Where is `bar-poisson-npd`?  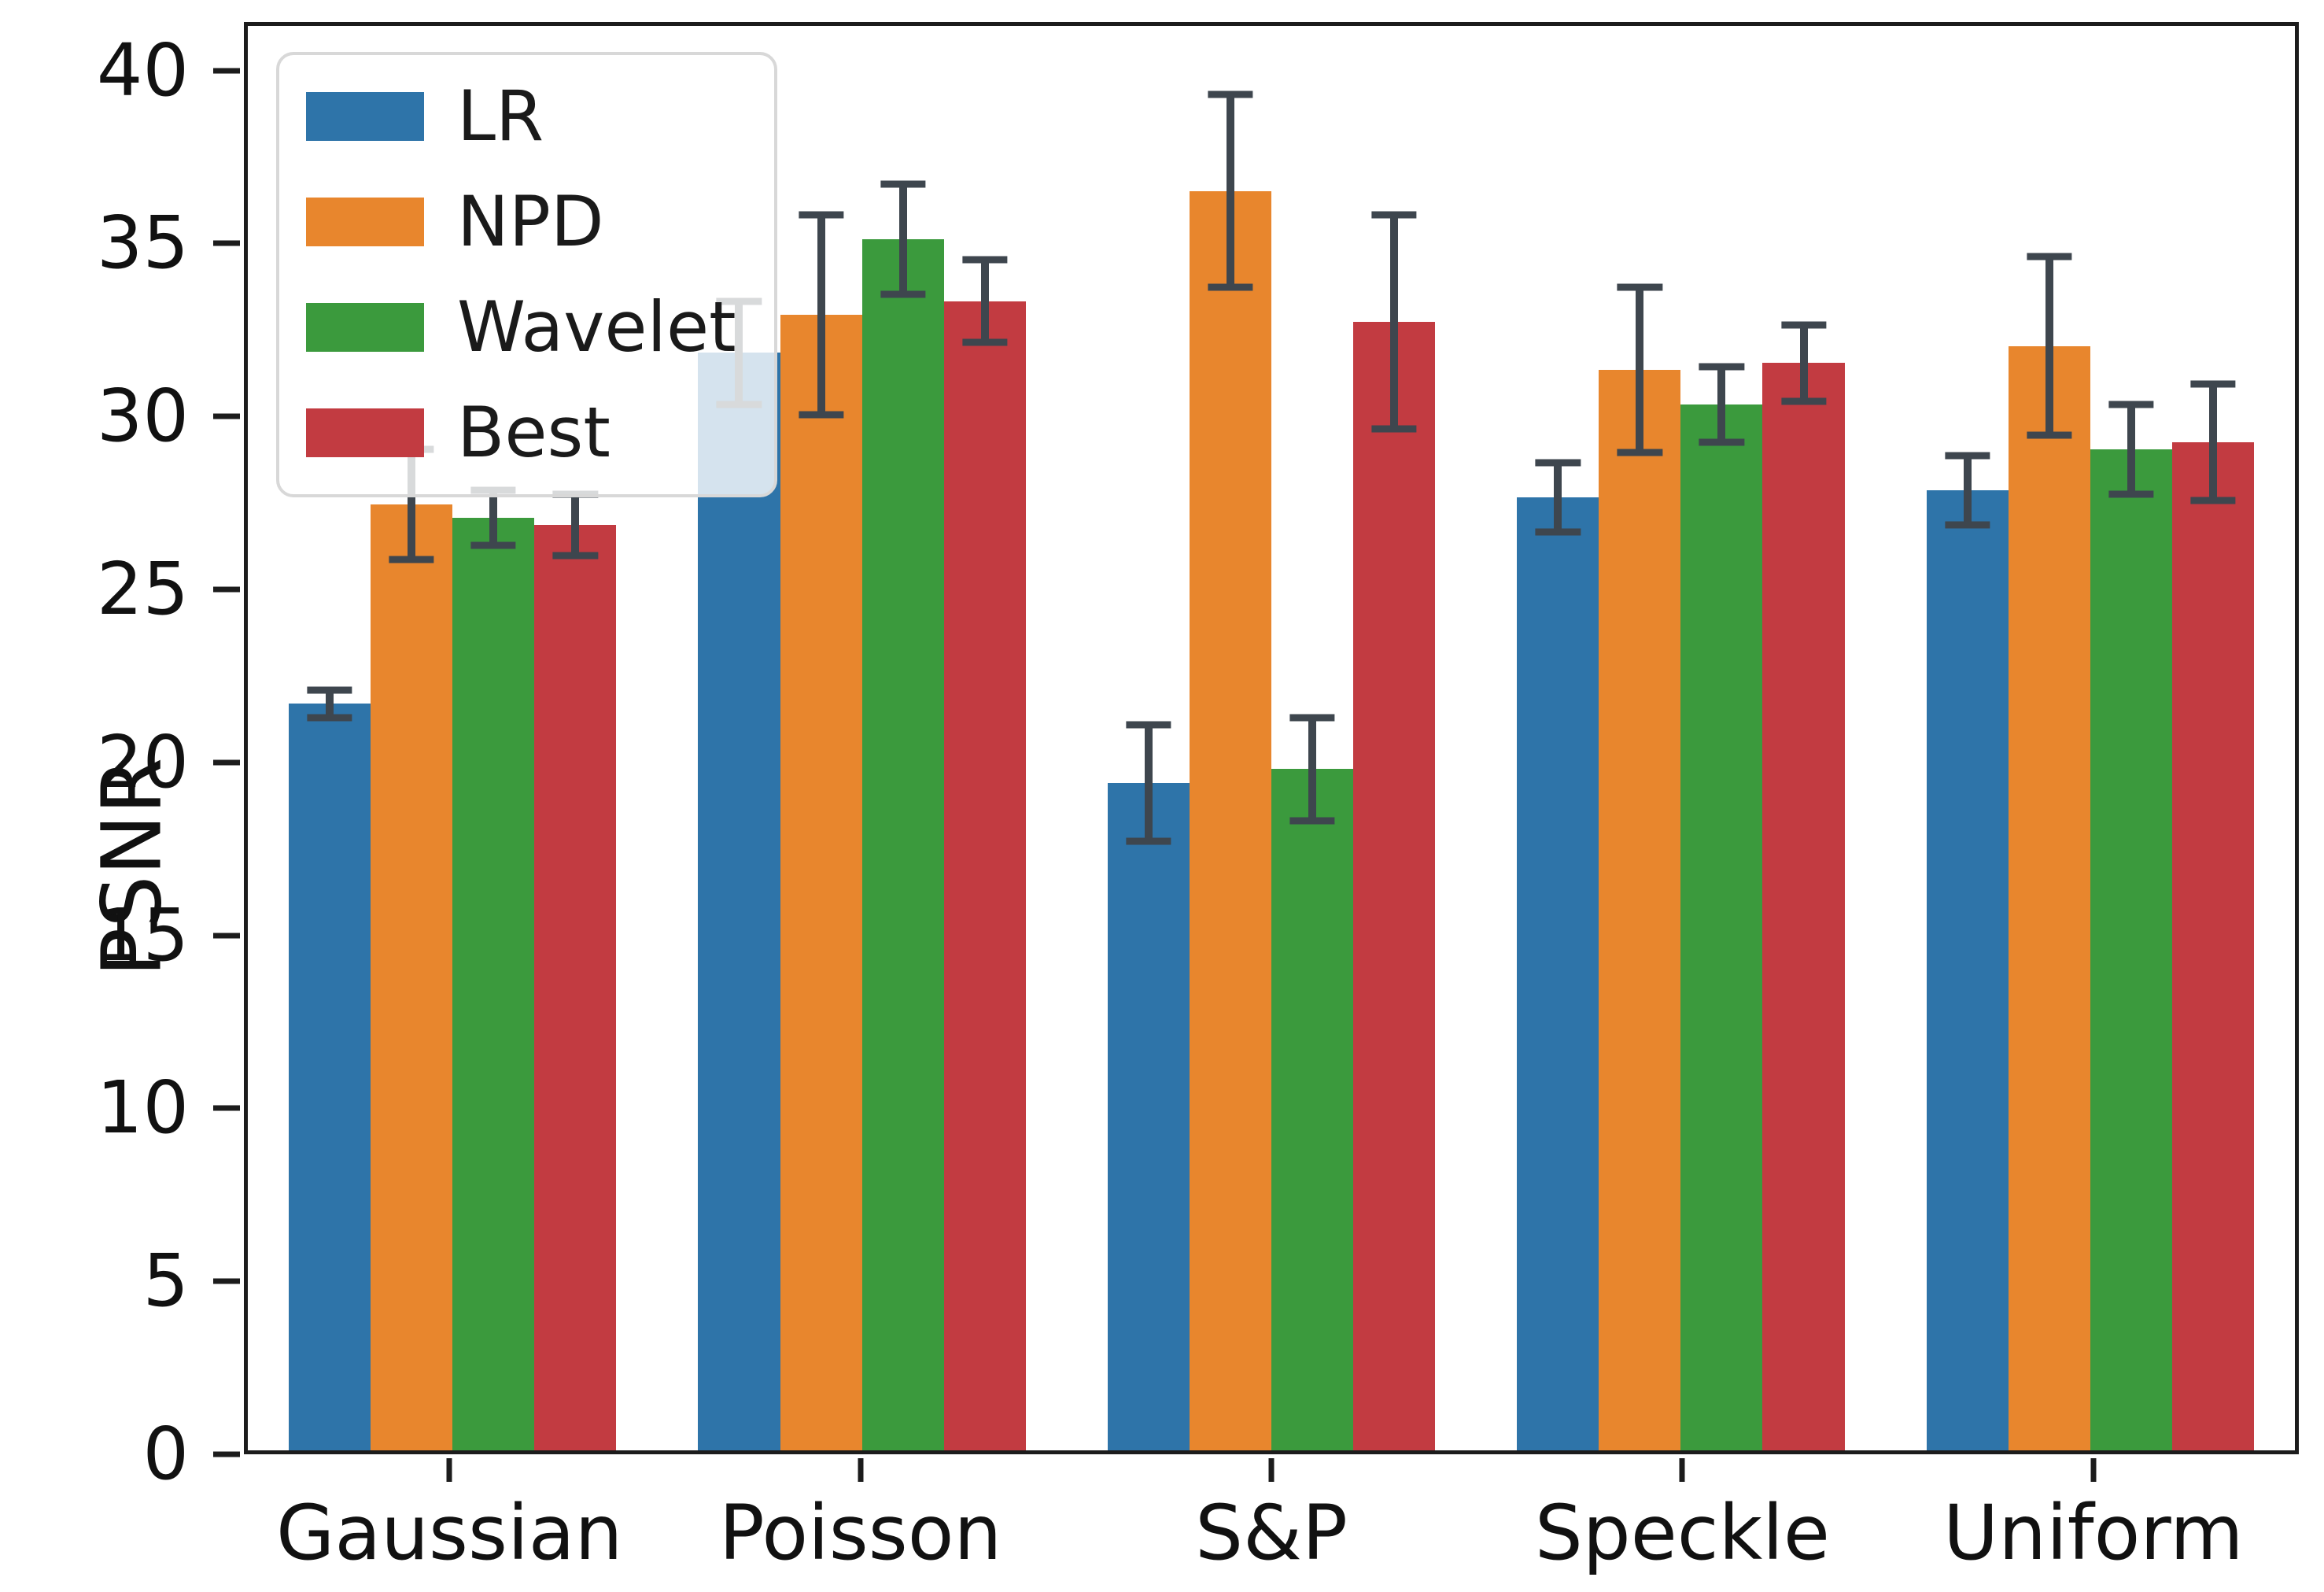
bar-poisson-npd is located at coordinates (821, 883).